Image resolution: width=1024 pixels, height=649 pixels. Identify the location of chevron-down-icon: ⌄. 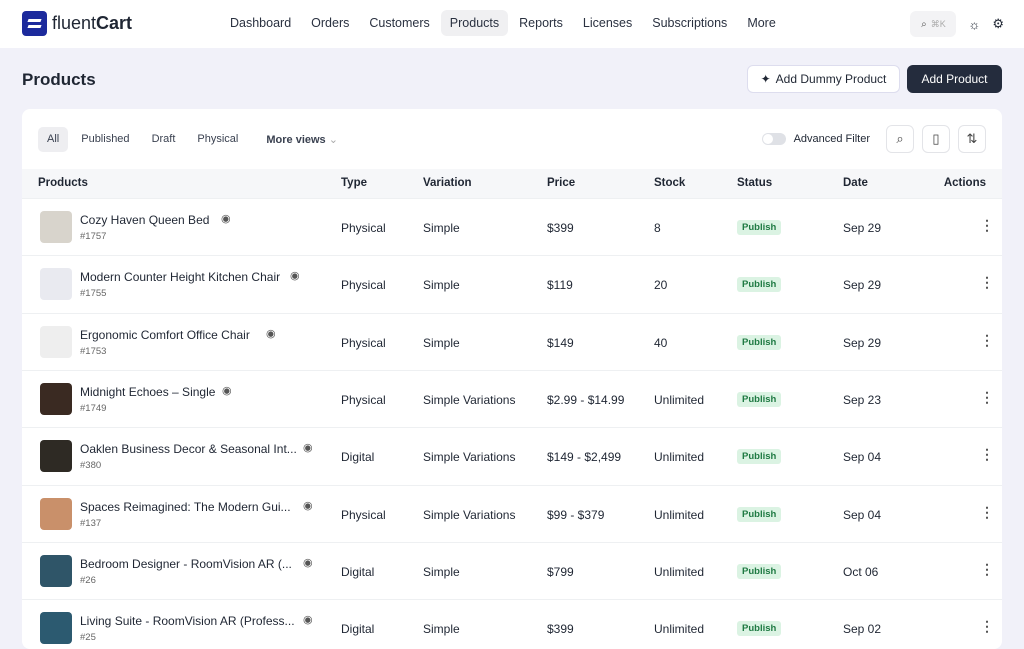
(333, 140).